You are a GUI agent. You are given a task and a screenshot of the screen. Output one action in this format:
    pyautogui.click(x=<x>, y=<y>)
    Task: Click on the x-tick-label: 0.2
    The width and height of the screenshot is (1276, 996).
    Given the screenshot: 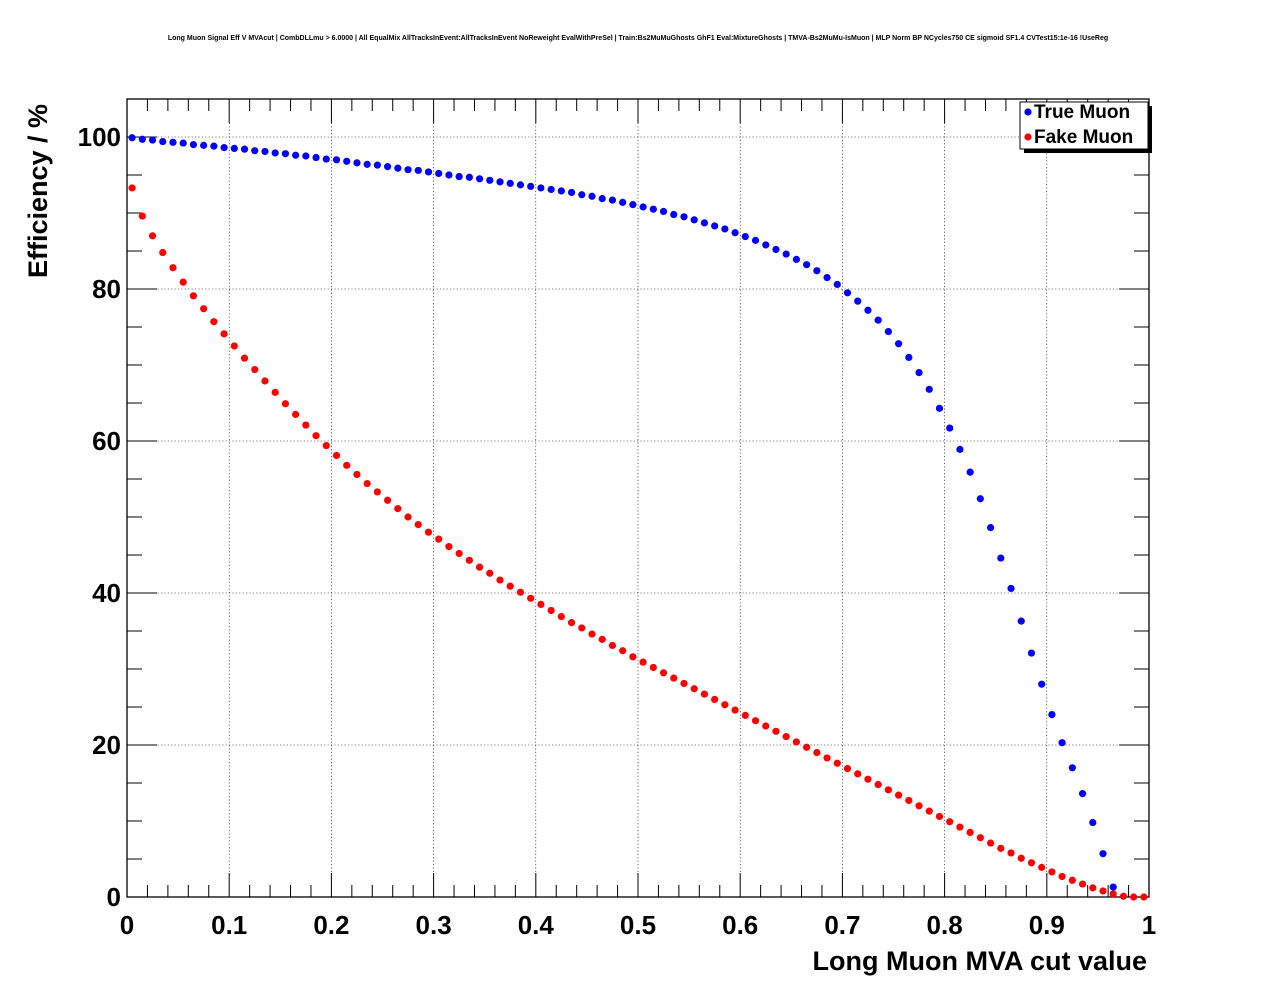 What is the action you would take?
    pyautogui.click(x=331, y=925)
    